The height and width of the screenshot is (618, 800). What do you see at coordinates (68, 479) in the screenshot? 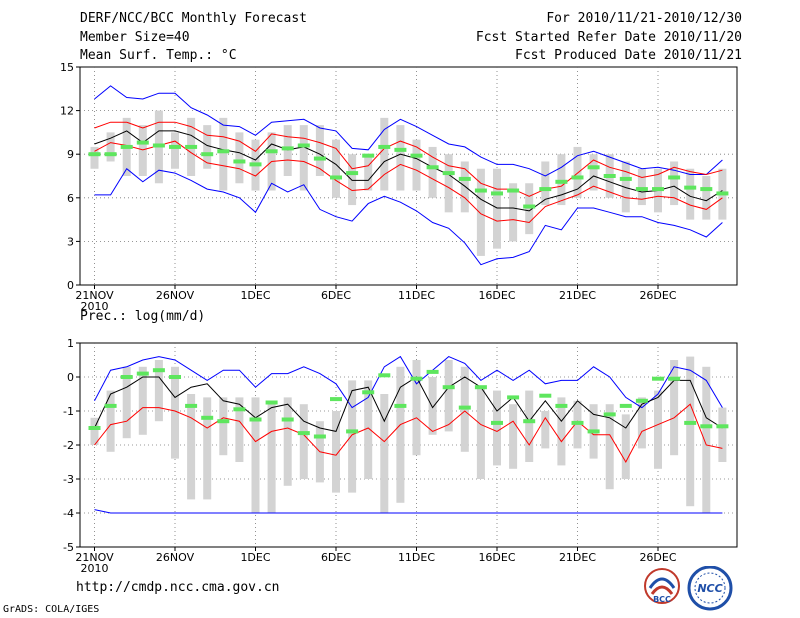
I see `panel-2-ytick-label: -3` at bounding box center [68, 479].